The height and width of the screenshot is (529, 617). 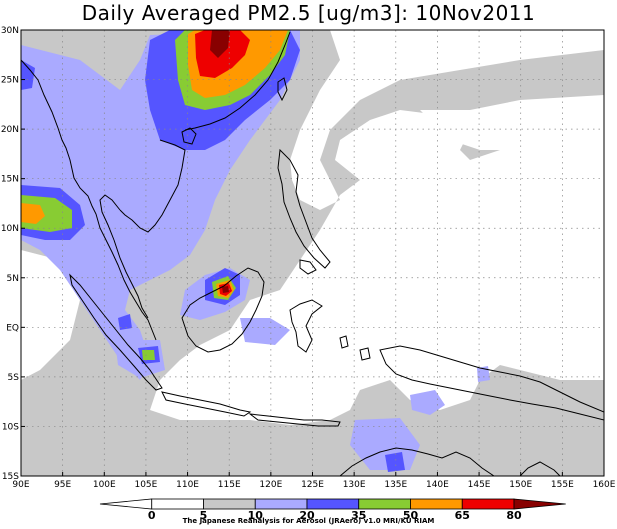 What do you see at coordinates (520, 485) in the screenshot?
I see `lon-tick-label: 150E` at bounding box center [520, 485].